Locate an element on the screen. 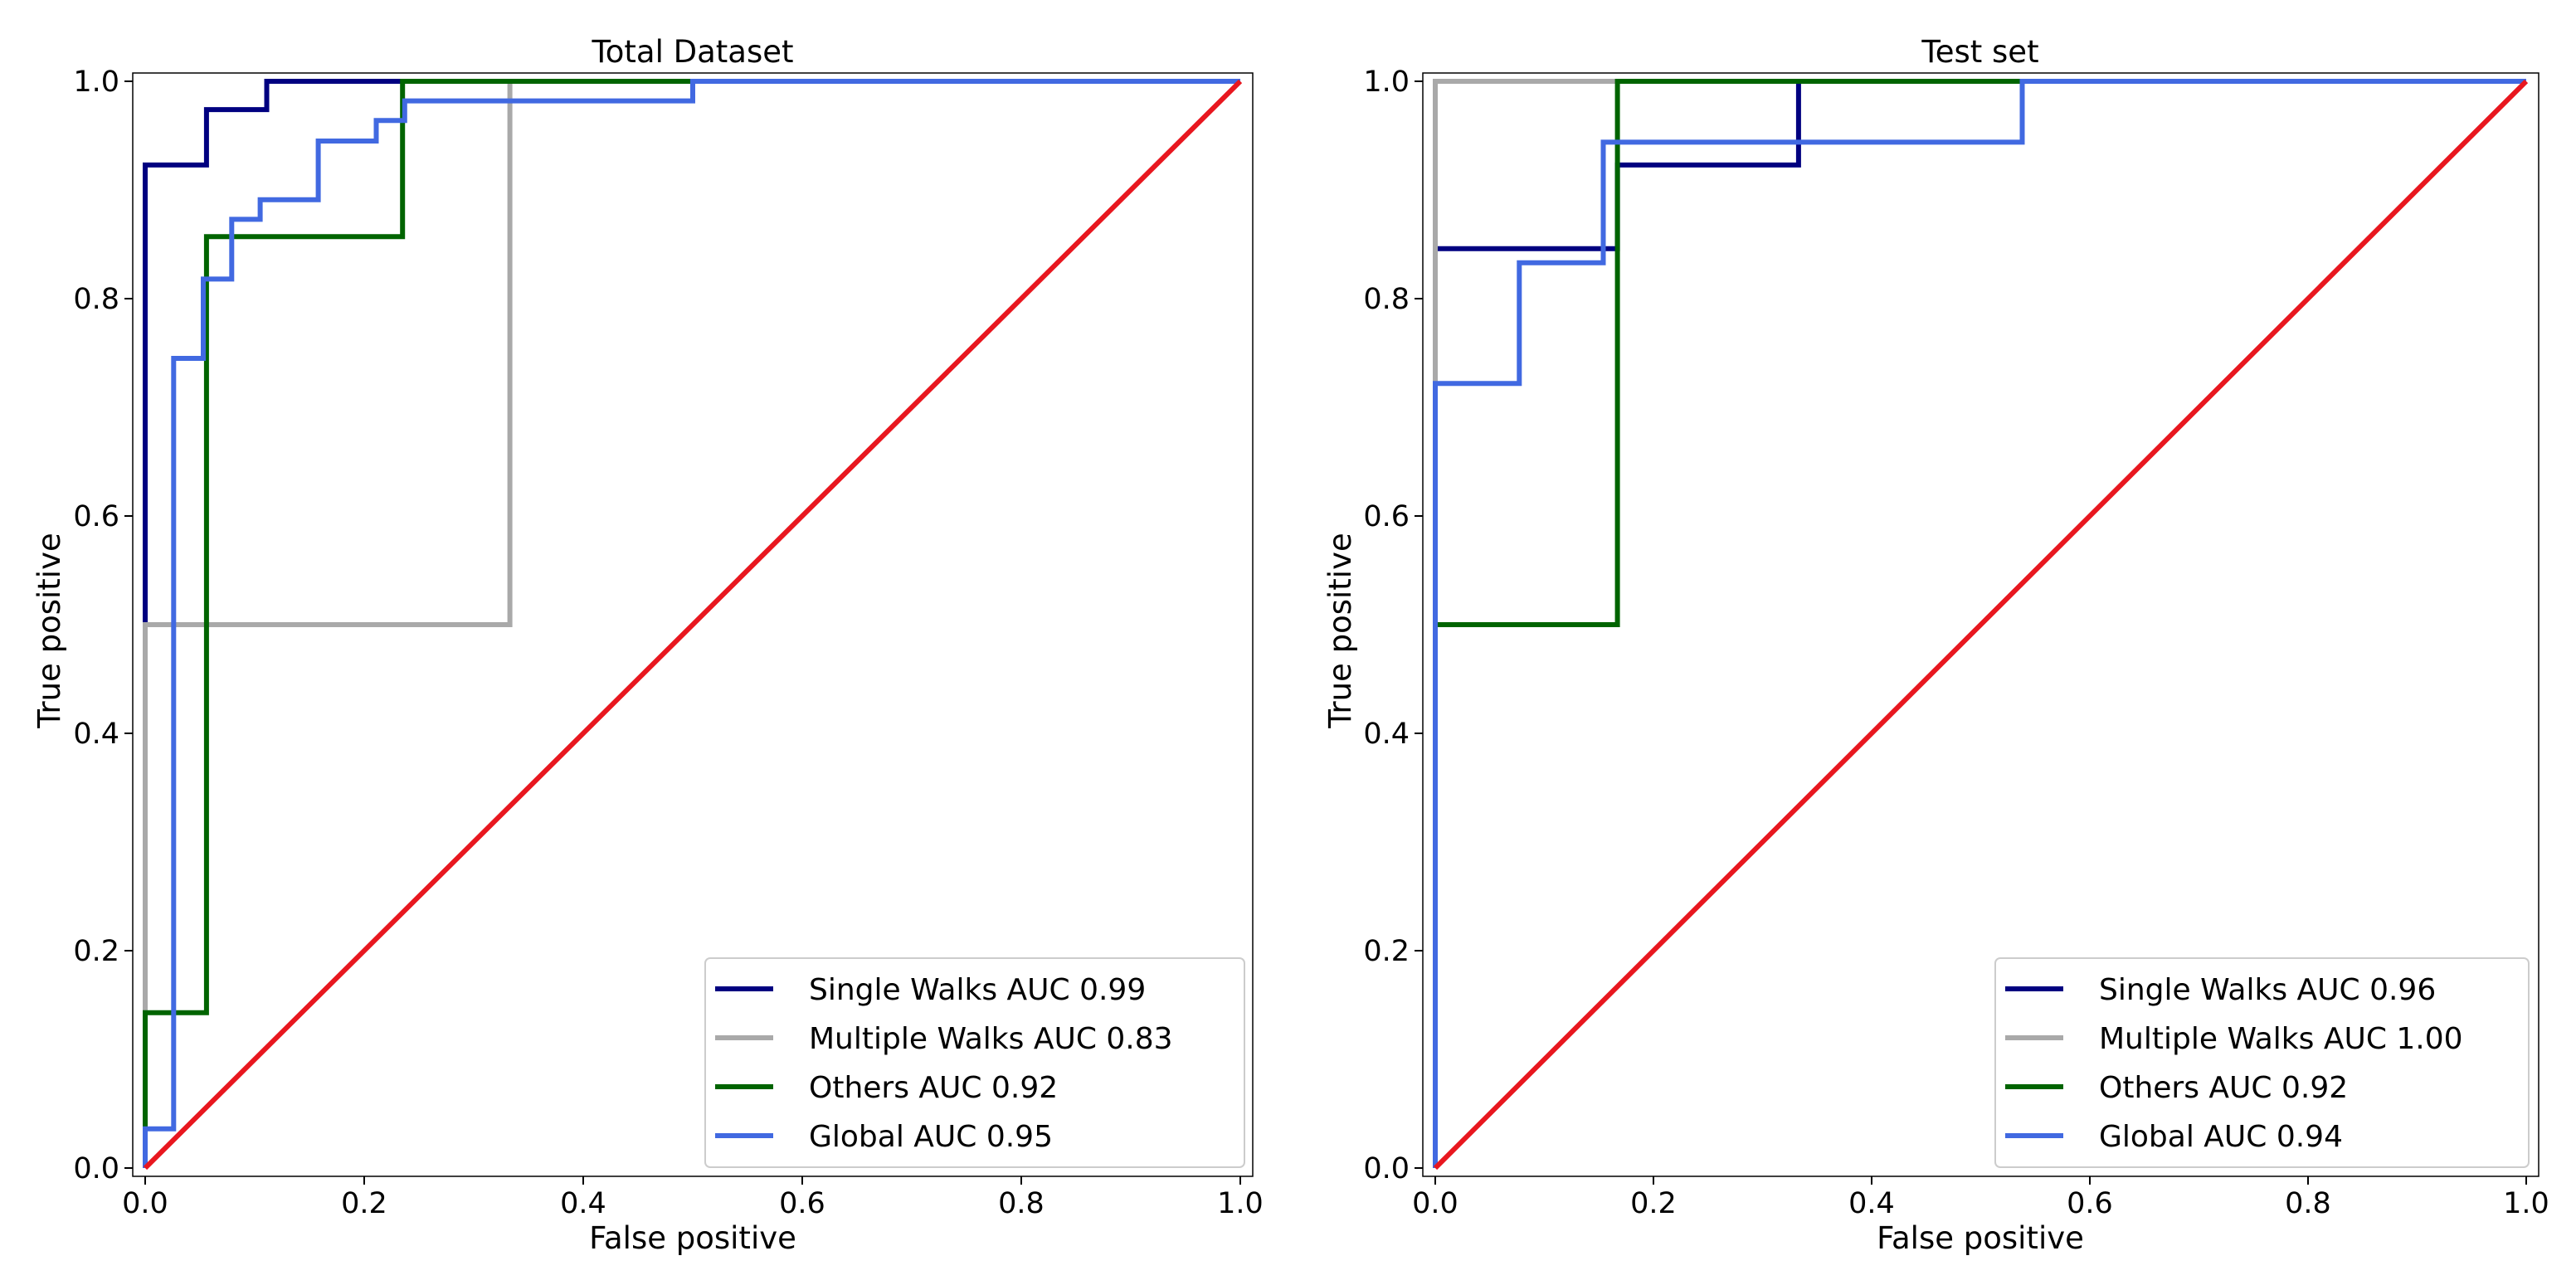 The width and height of the screenshot is (2576, 1285). chart-title: Test set is located at coordinates (1979, 52).